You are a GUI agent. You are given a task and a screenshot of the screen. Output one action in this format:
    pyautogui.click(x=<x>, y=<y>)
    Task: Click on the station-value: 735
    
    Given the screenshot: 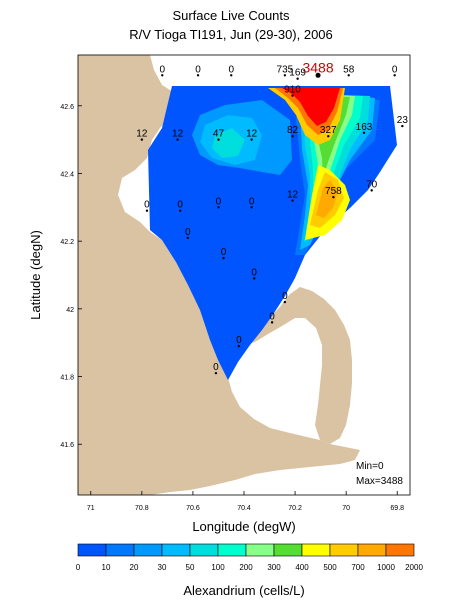 What is the action you would take?
    pyautogui.click(x=285, y=69)
    